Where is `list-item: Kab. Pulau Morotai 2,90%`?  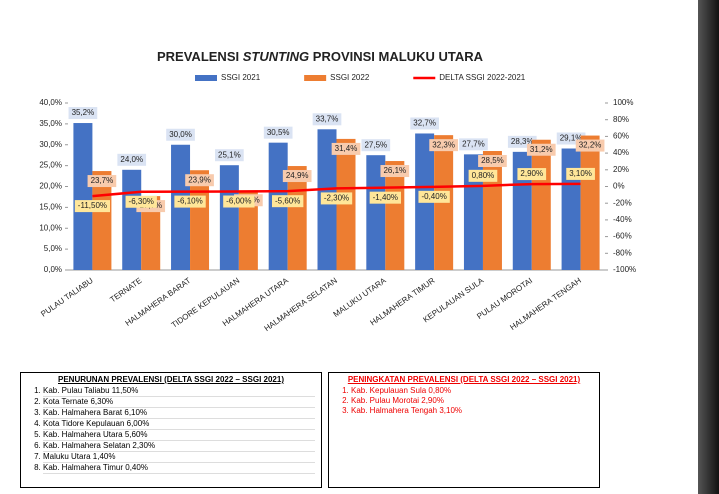
list-item: Kab. Pulau Morotai 2,90% is located at coordinates (472, 401).